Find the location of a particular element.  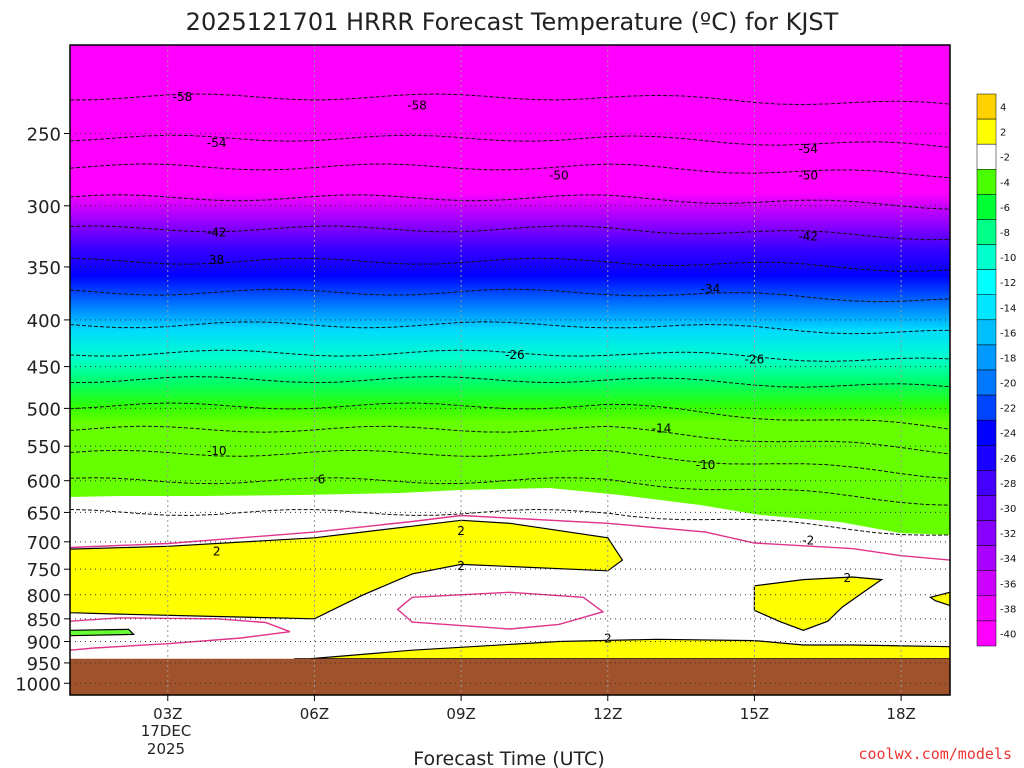

colorbar-label: -24 is located at coordinates (1008, 434).